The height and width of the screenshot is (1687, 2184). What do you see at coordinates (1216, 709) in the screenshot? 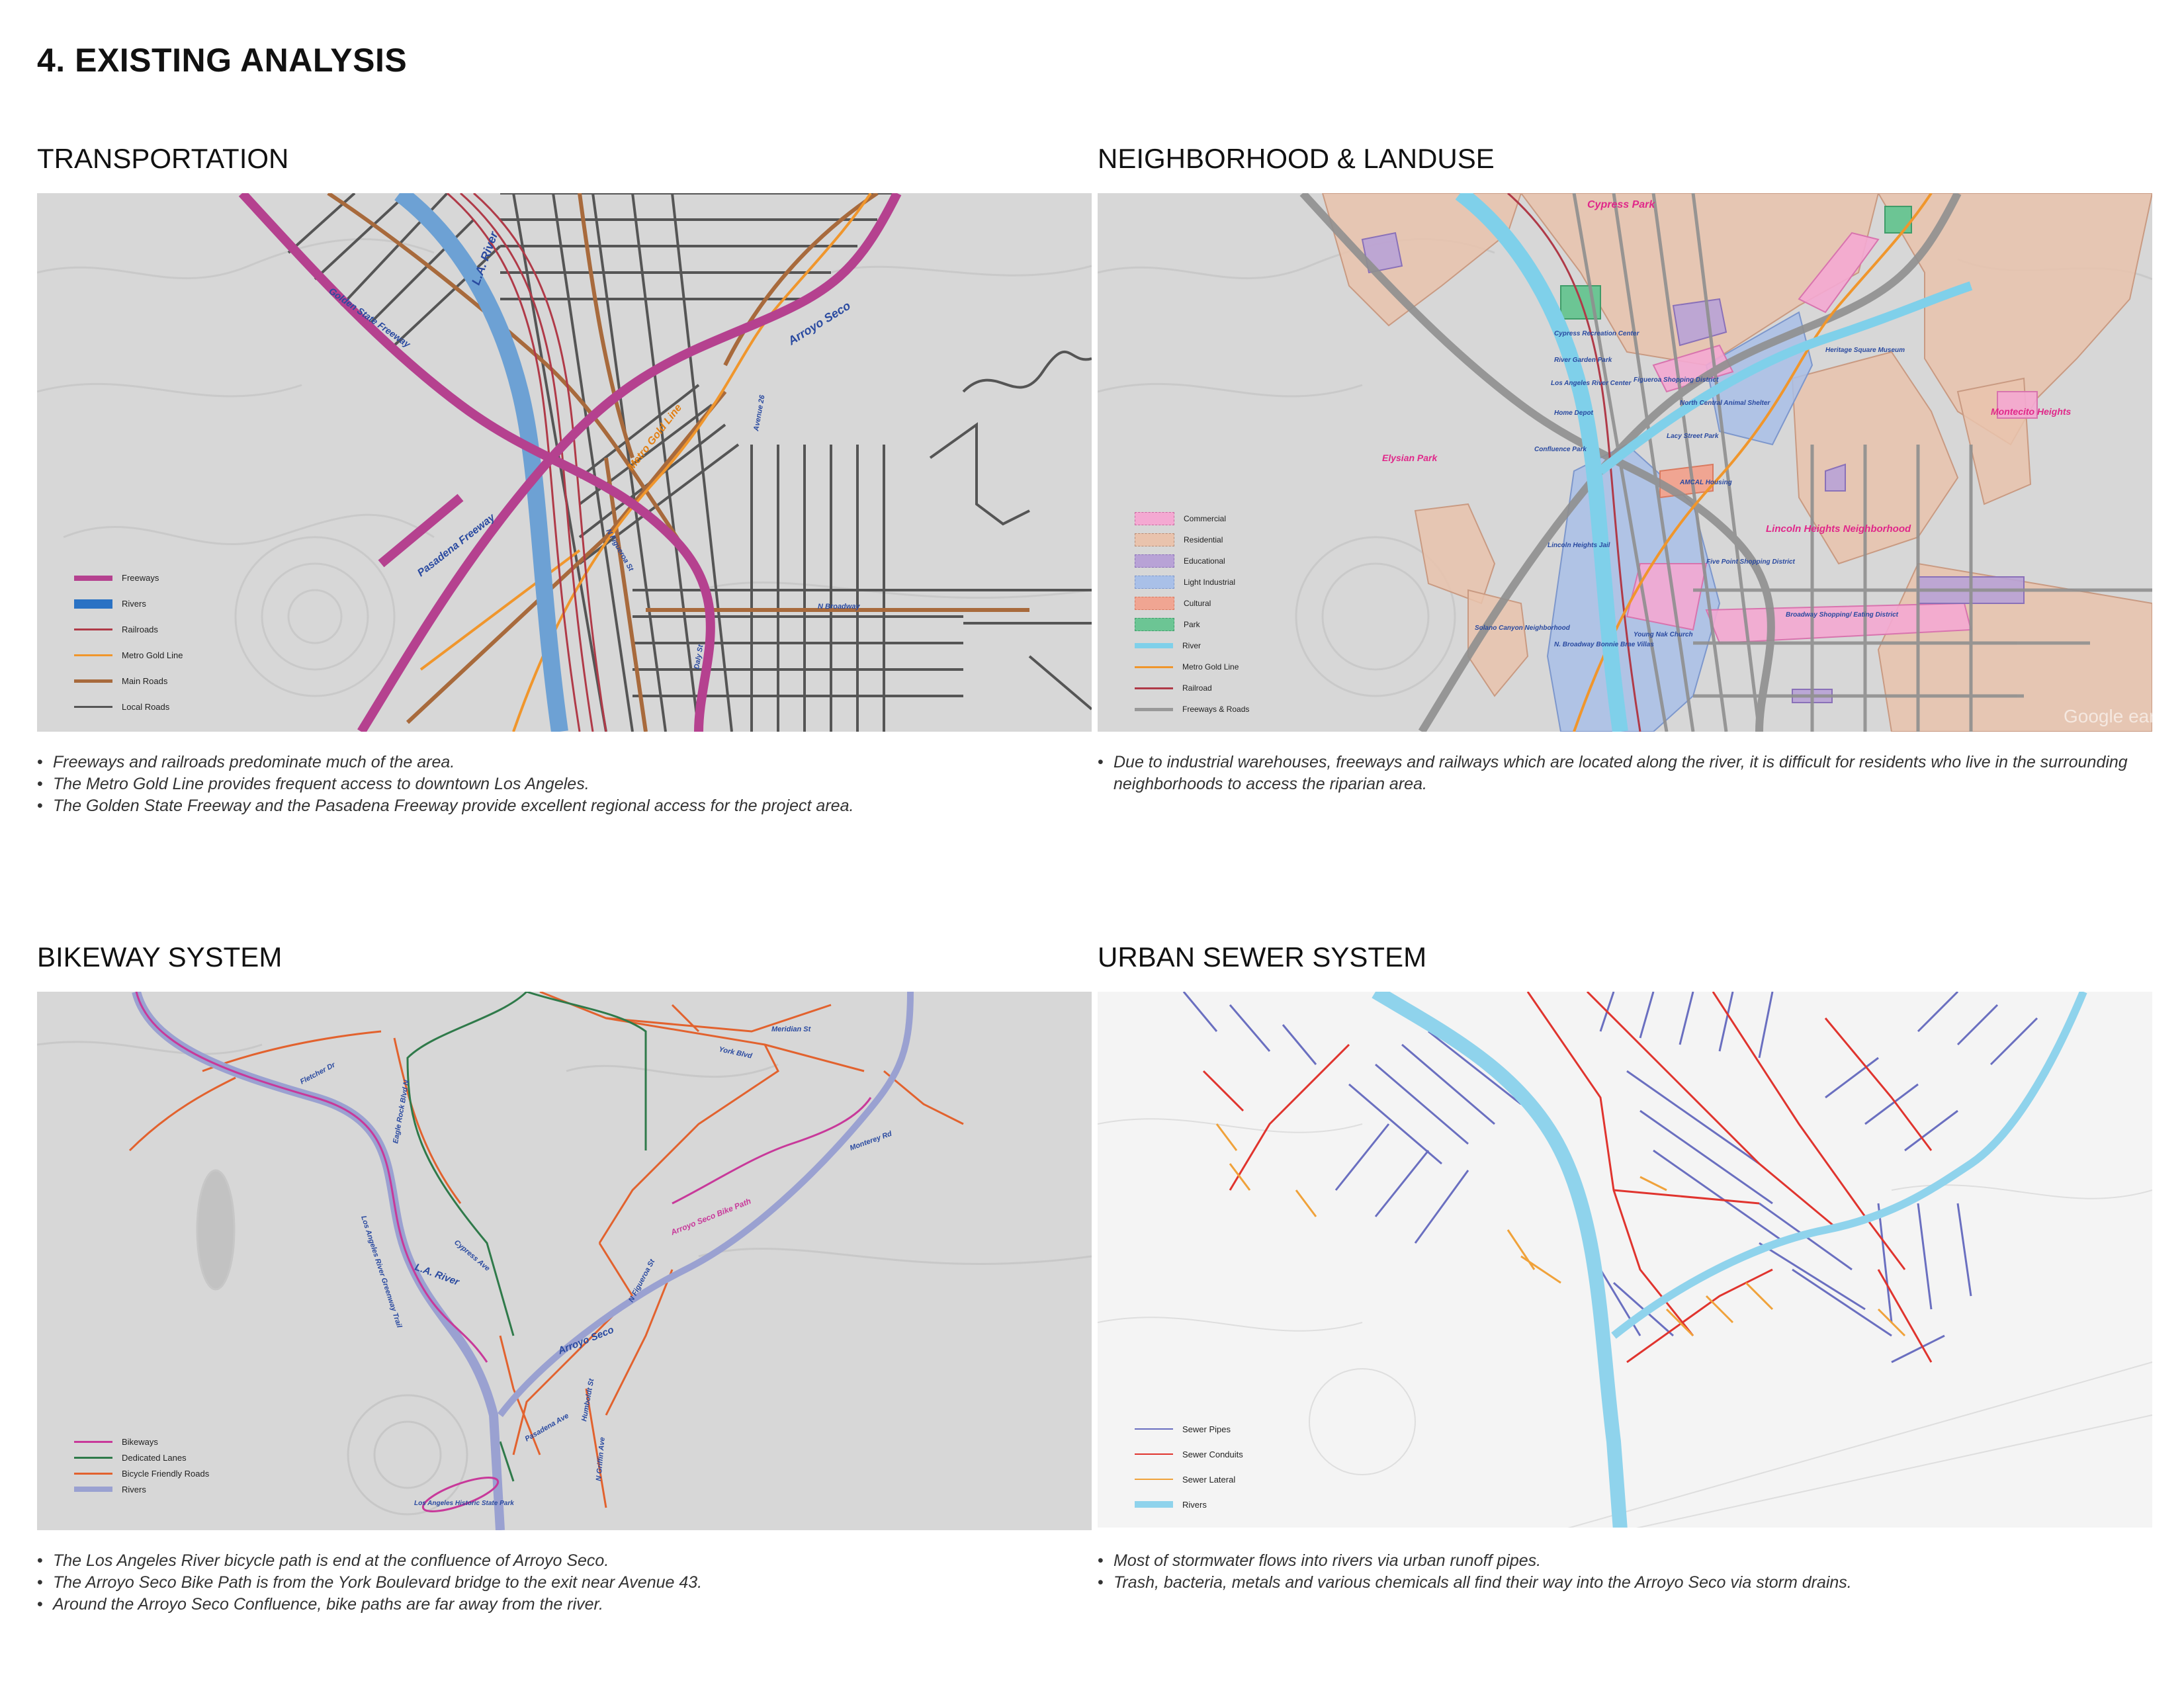
I see `legend-label: Freeways & Roads` at bounding box center [1216, 709].